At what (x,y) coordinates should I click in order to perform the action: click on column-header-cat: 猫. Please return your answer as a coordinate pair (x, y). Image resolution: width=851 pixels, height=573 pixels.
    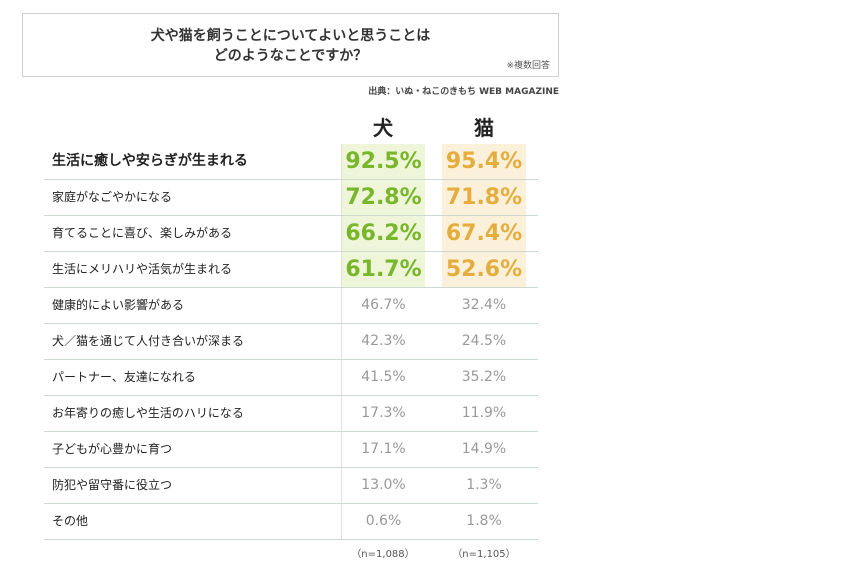
    Looking at the image, I should click on (484, 128).